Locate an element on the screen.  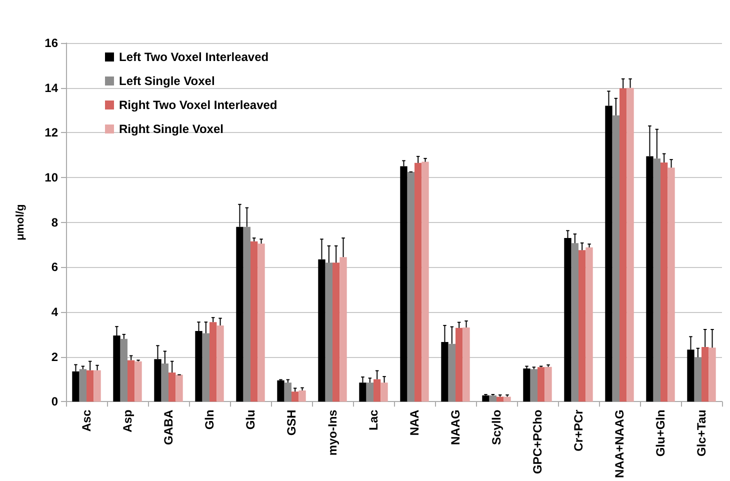
x-tick-label: NAA is located at coordinates (415, 422).